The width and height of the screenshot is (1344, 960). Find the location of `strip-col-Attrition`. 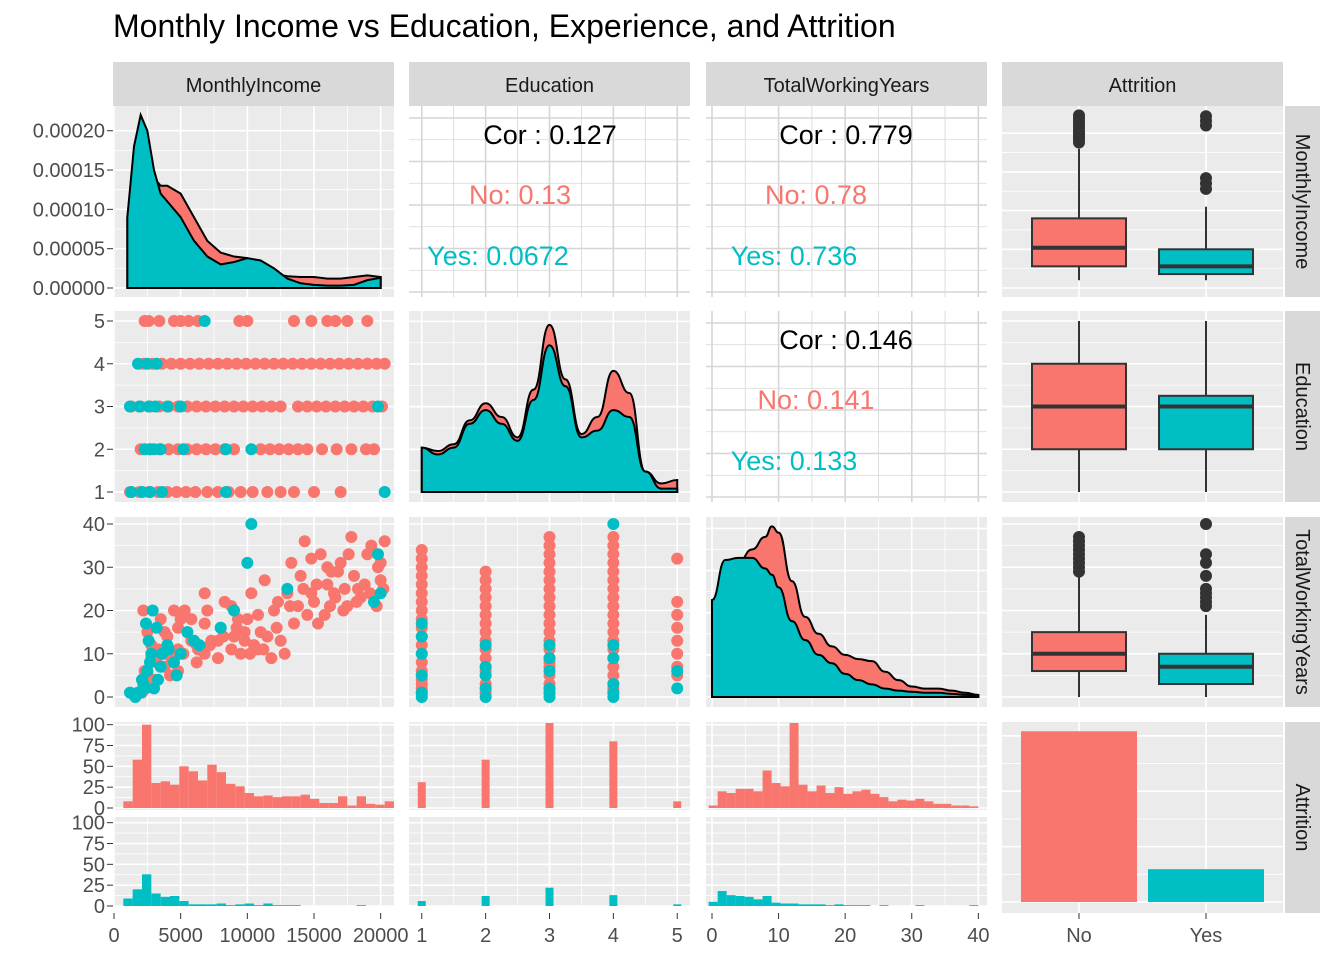

strip-col-Attrition is located at coordinates (1142, 84).